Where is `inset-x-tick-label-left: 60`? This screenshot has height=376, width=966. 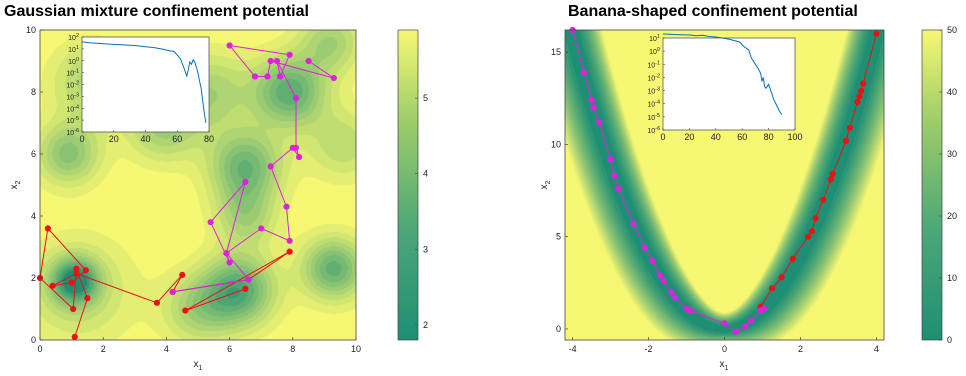 inset-x-tick-label-left: 60 is located at coordinates (177, 139).